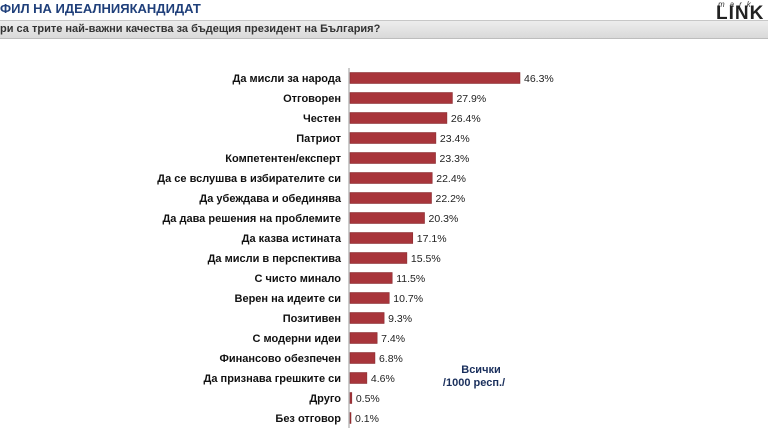  What do you see at coordinates (297, 339) in the screenshot?
I see `category-label: С модерни идеи` at bounding box center [297, 339].